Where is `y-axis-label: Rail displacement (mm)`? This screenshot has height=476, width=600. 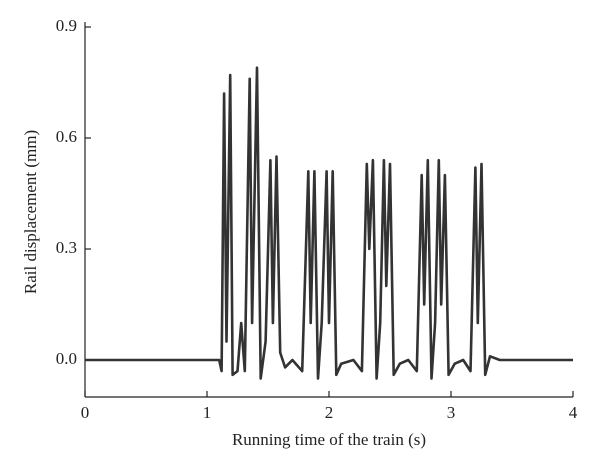 y-axis-label: Rail displacement (mm) is located at coordinates (30, 212).